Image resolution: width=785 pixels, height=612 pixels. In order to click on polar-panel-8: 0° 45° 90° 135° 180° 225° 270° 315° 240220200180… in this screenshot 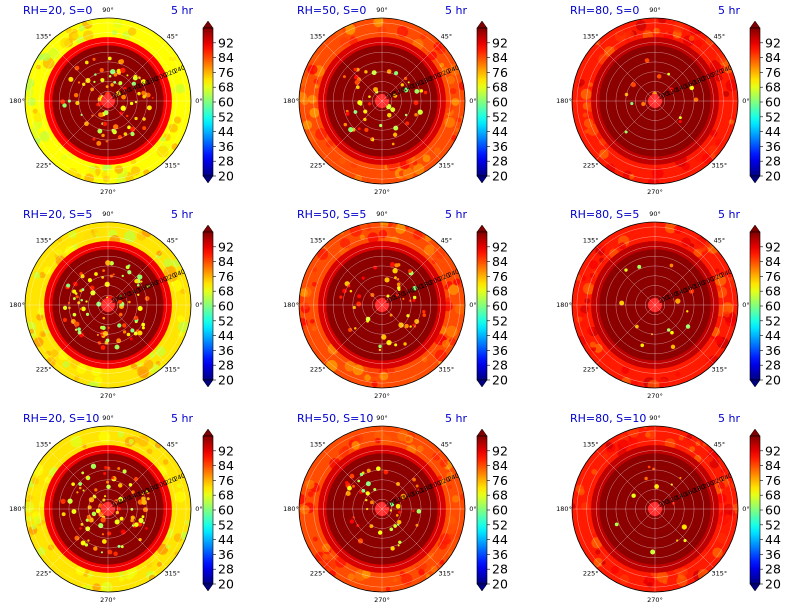, I will do `click(380, 508)`.